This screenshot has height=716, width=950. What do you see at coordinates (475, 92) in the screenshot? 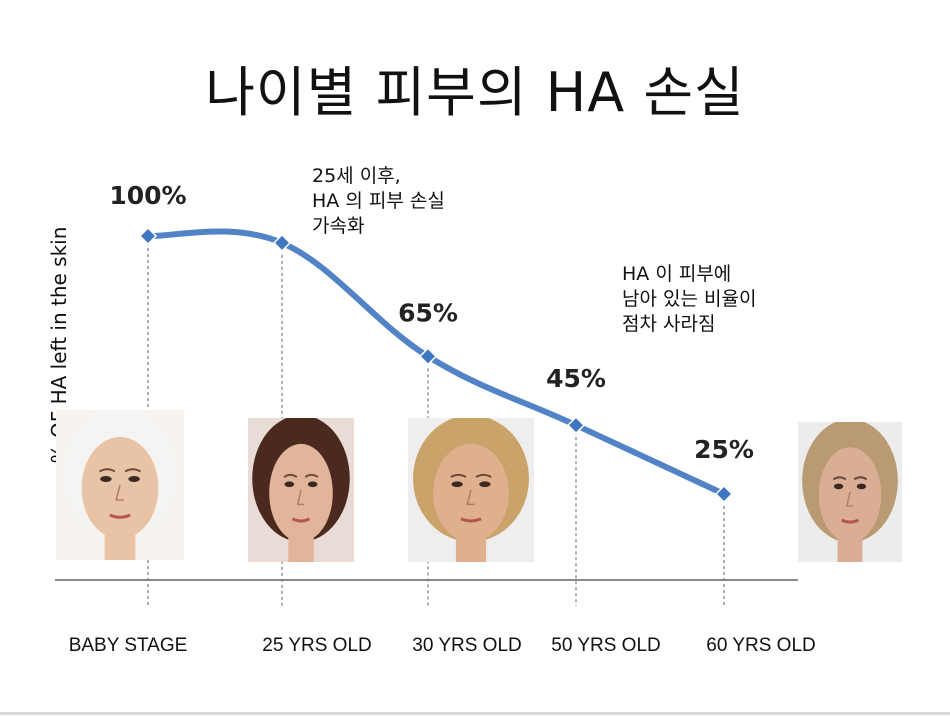
I see `chart-title: 나이별 피부의 HA 손실` at bounding box center [475, 92].